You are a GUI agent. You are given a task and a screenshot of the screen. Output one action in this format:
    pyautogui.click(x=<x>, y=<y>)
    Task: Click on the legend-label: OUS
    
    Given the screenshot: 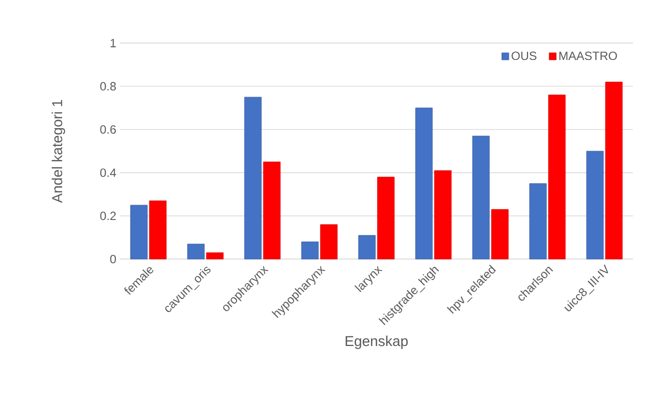 What is the action you would take?
    pyautogui.click(x=524, y=56)
    